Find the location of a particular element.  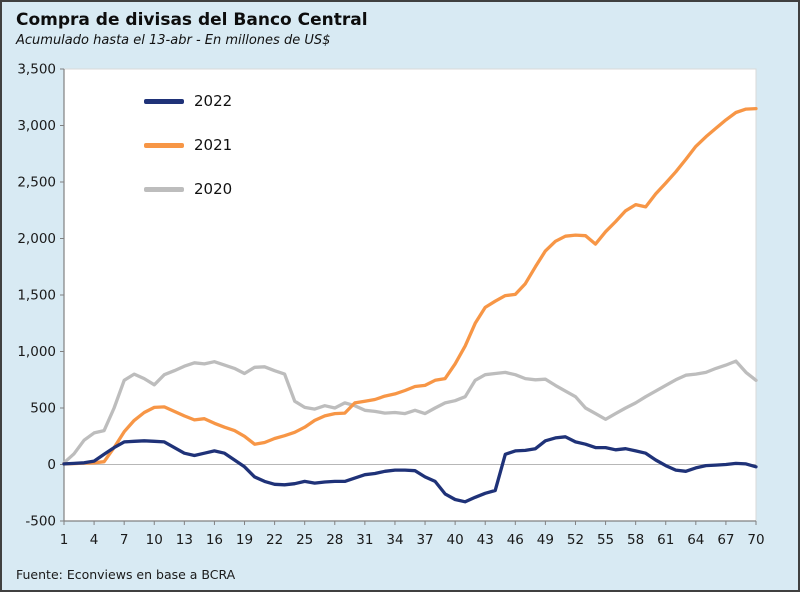

svg-text: 37 is located at coordinates (424, 540).